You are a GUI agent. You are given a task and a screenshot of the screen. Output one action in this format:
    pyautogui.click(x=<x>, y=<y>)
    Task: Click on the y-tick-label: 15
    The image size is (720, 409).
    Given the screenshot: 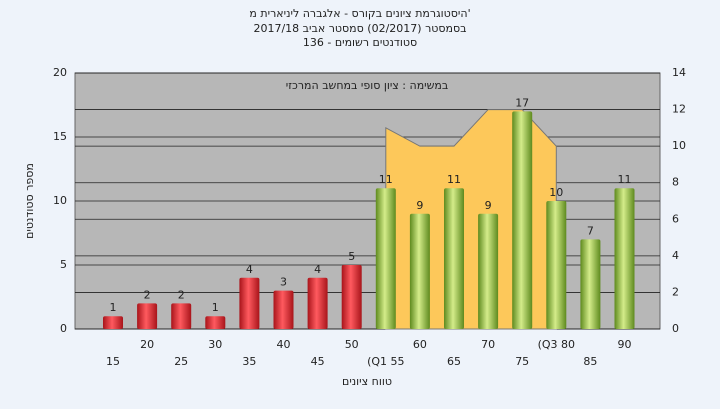 What is the action you would take?
    pyautogui.click(x=60, y=136)
    